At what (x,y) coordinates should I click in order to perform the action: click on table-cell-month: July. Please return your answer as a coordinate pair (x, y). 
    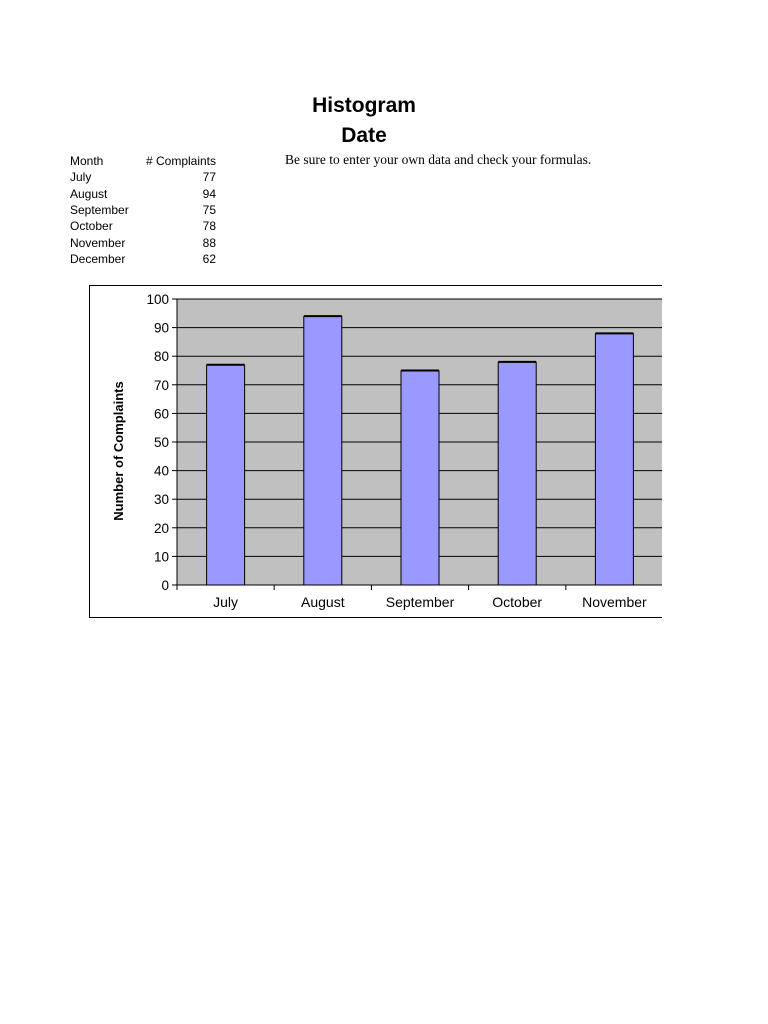
    Looking at the image, I should click on (81, 177).